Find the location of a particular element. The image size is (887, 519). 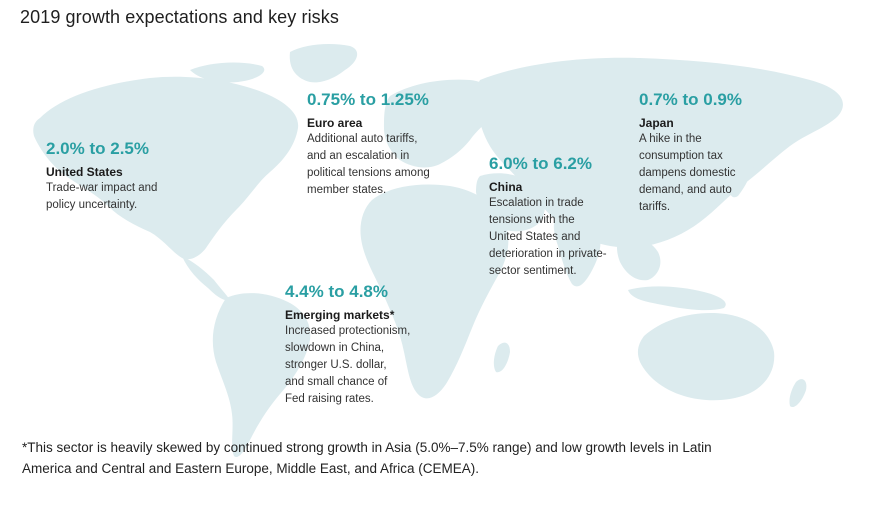

risk-line: sector sentiment. is located at coordinates (533, 271).